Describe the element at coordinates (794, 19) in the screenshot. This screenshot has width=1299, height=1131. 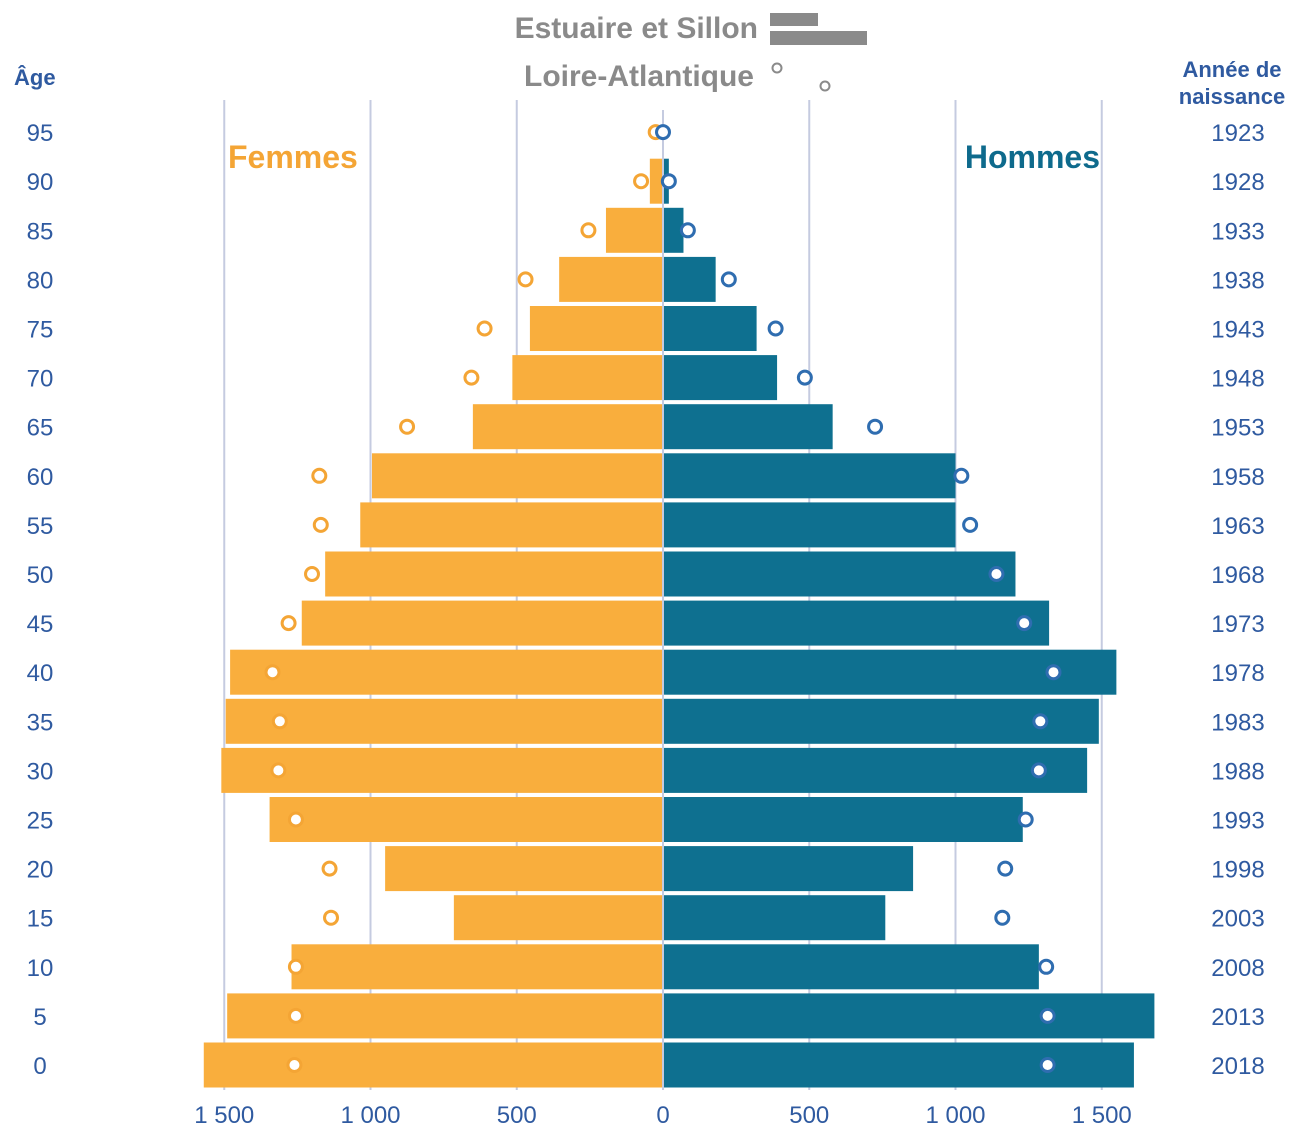
I see `legend-bar-marker-small` at that location.